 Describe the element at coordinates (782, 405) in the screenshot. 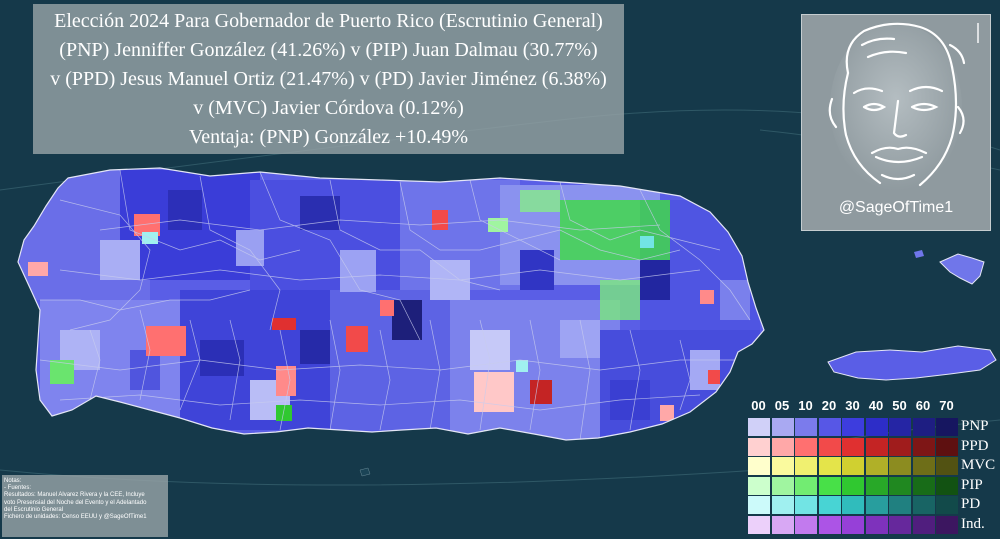

I see `legend-threshold-label: 05` at that location.